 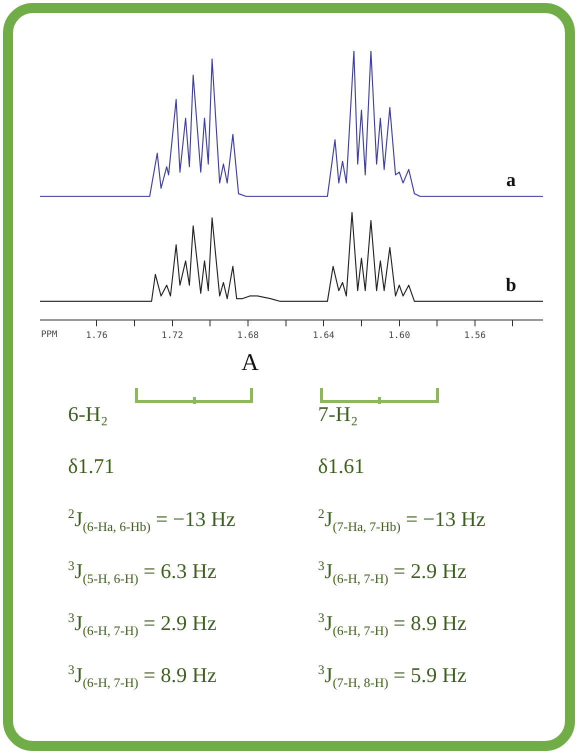 What do you see at coordinates (91, 466) in the screenshot?
I see `text: δ1.71` at bounding box center [91, 466].